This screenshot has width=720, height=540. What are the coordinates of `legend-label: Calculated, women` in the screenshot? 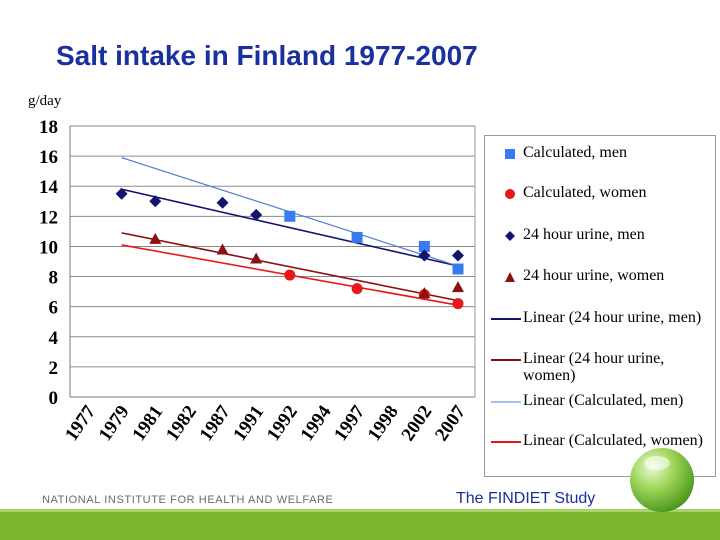 It's located at (585, 192).